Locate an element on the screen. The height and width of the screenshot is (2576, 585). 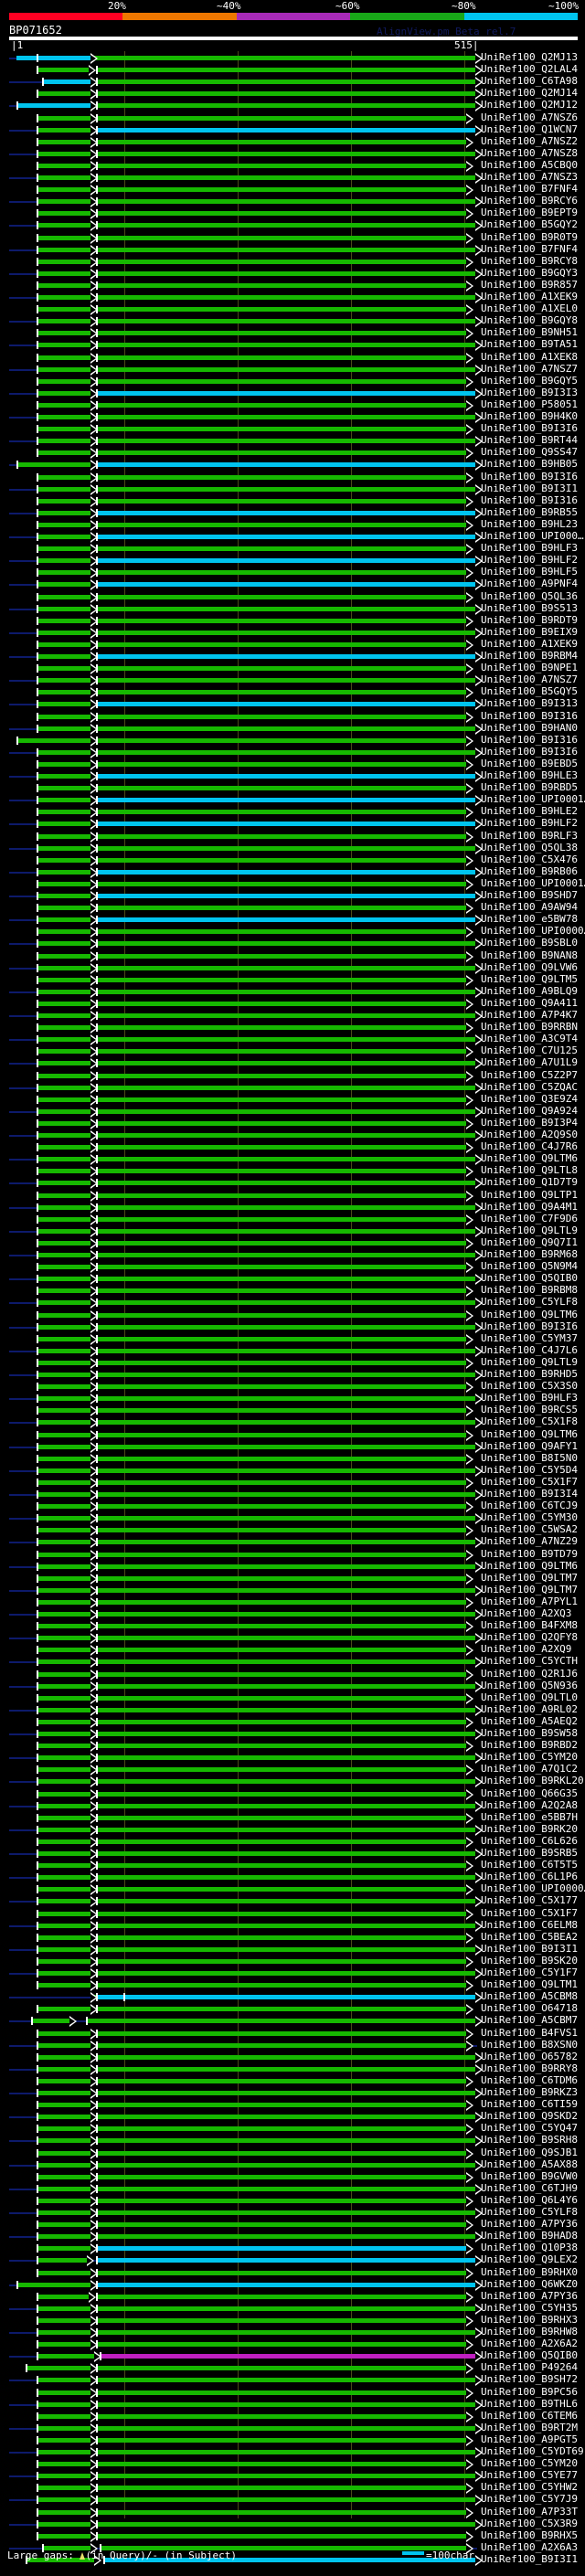
alignment-row: UniRef100_C5Z2P7 is located at coordinates (293, 1075).